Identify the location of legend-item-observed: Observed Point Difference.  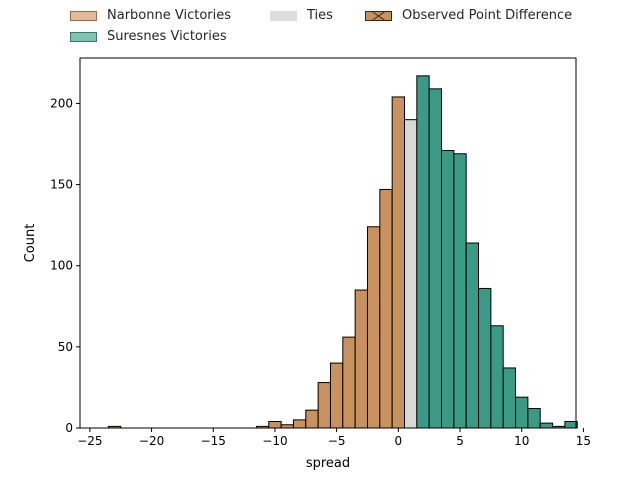
(468, 15).